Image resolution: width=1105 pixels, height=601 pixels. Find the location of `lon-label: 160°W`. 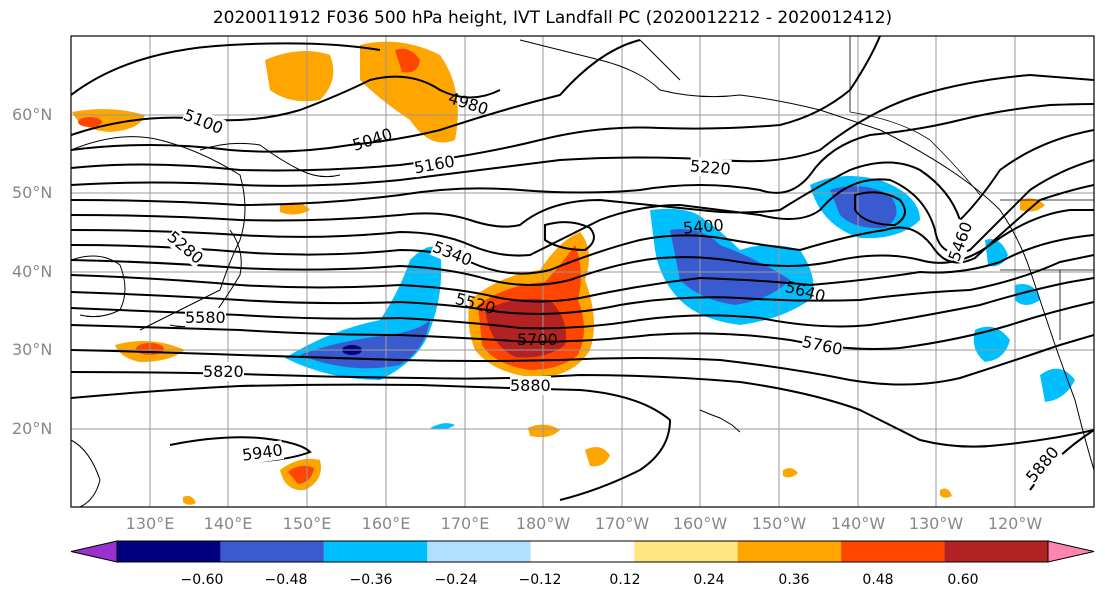

lon-label: 160°W is located at coordinates (700, 523).